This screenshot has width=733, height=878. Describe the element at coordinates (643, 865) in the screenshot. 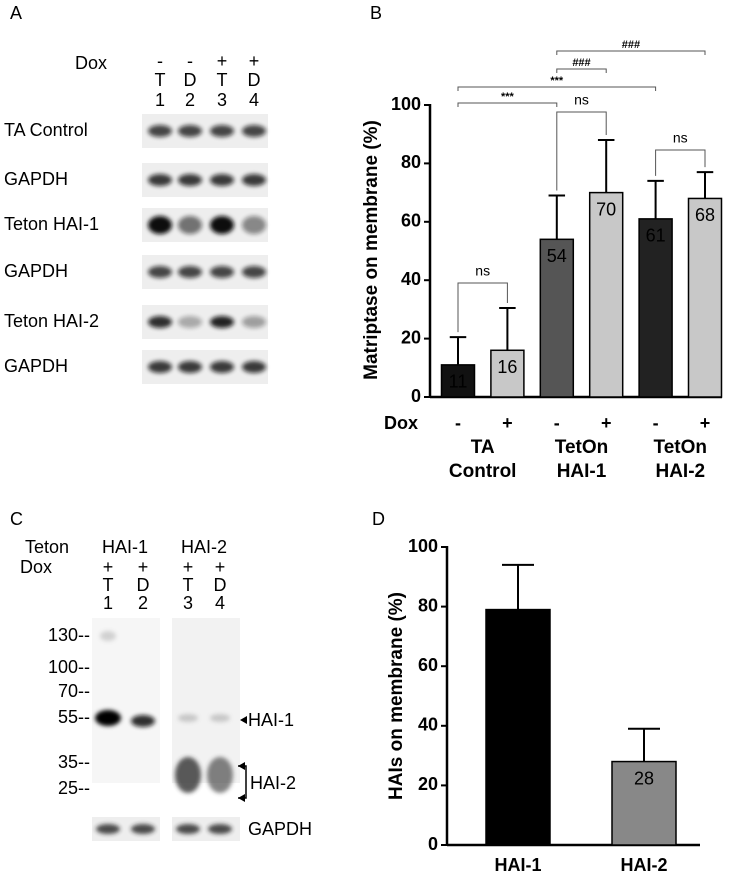

I see `x-tick-label: HAI-2` at that location.